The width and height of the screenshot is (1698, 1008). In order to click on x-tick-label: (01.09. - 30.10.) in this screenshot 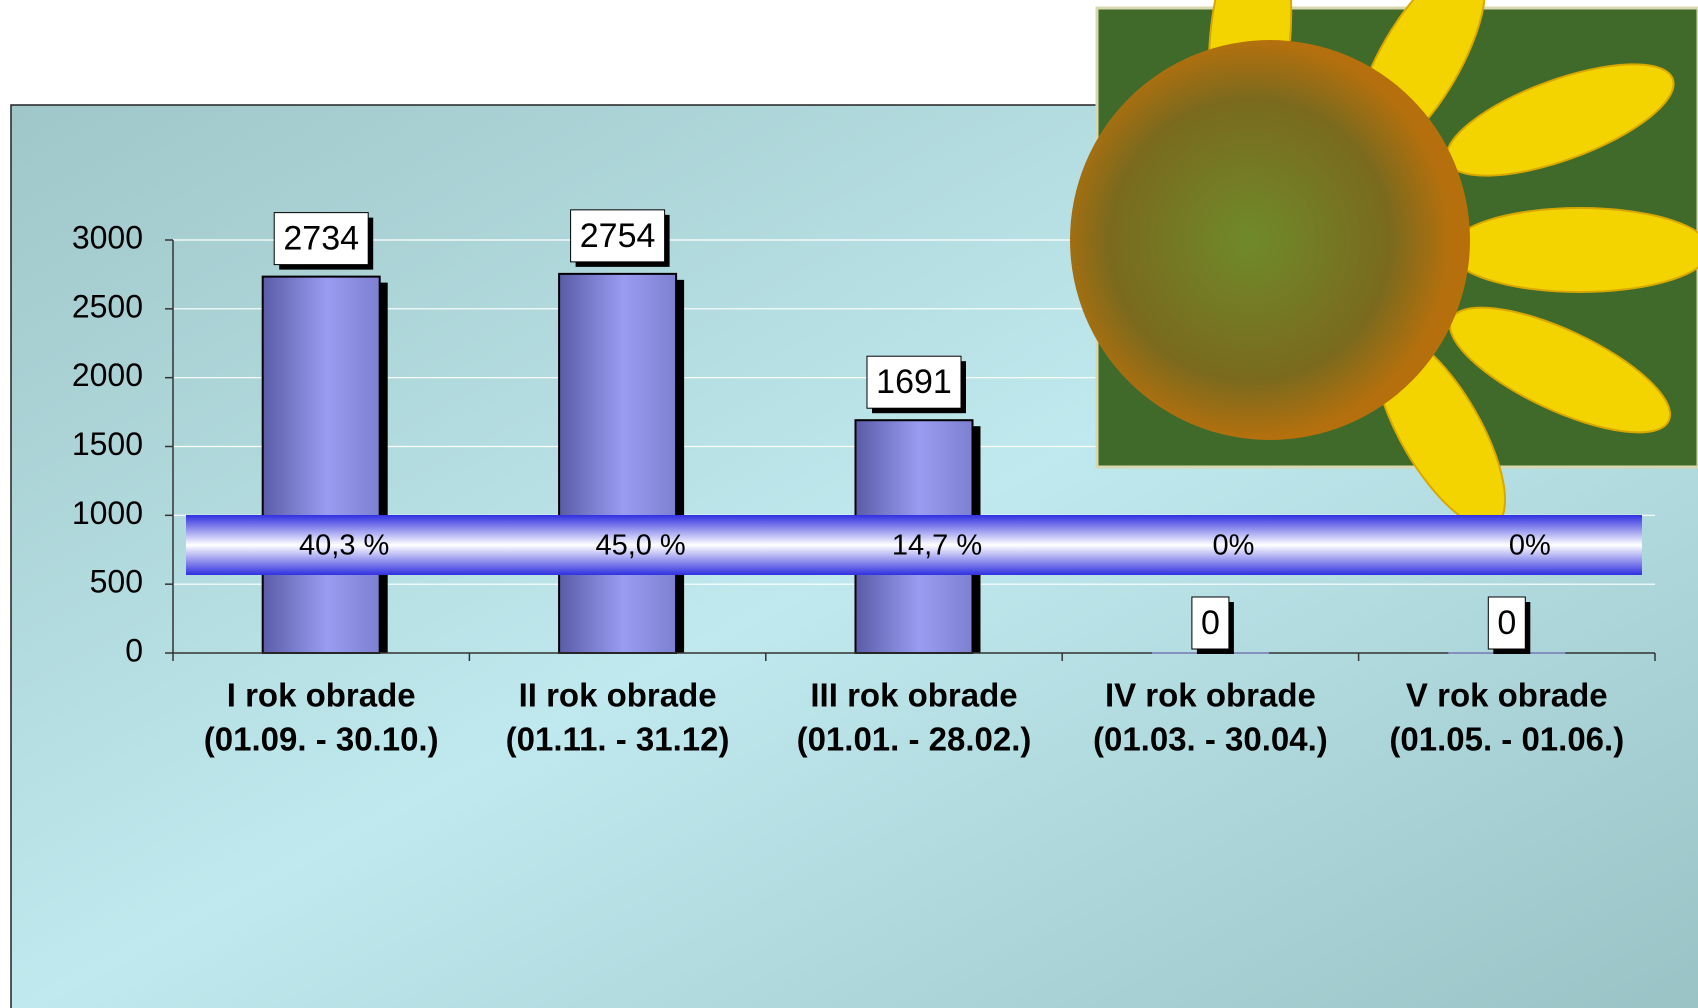, I will do `click(321, 739)`.